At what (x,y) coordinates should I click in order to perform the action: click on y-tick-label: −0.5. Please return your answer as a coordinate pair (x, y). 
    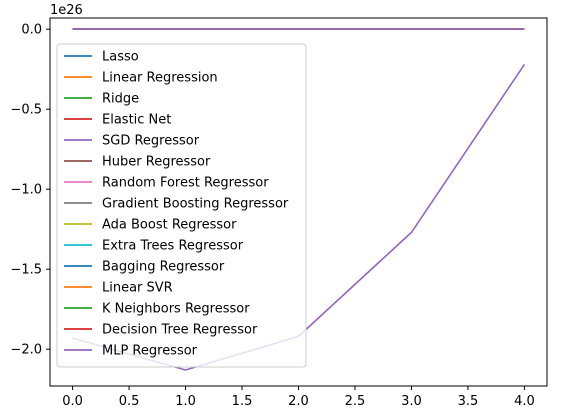
    Looking at the image, I should click on (26, 110).